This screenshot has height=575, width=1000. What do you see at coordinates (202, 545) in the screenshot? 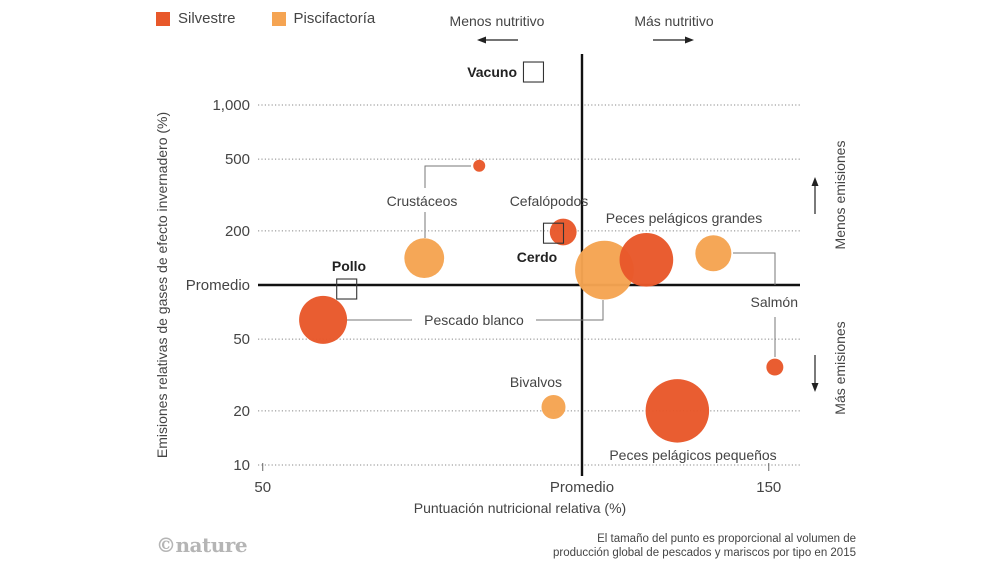
I see `nature-logo: ©nature` at bounding box center [202, 545].